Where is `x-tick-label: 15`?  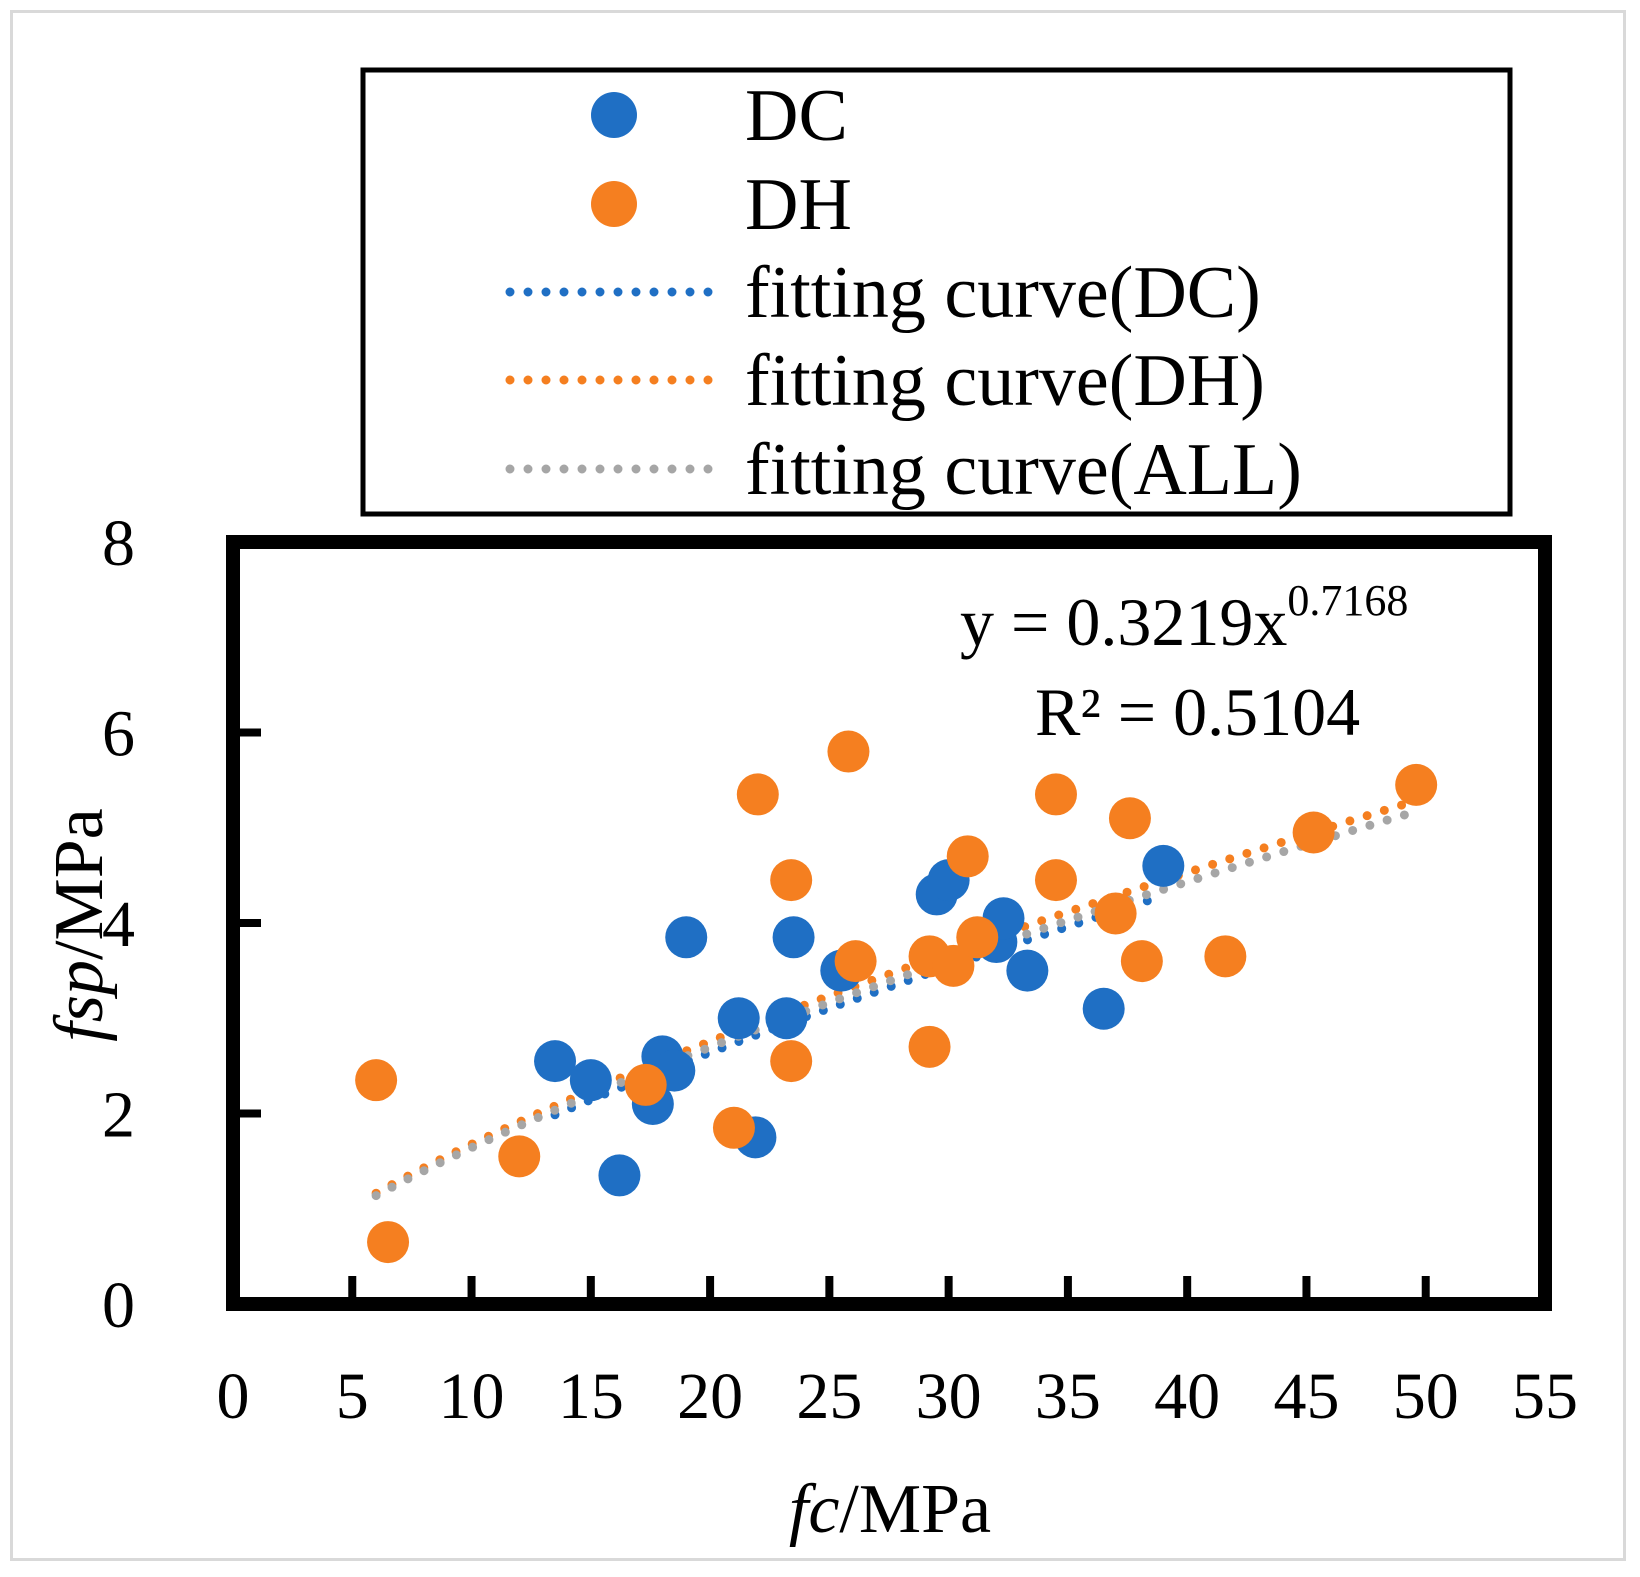
x-tick-label: 15 is located at coordinates (591, 1396).